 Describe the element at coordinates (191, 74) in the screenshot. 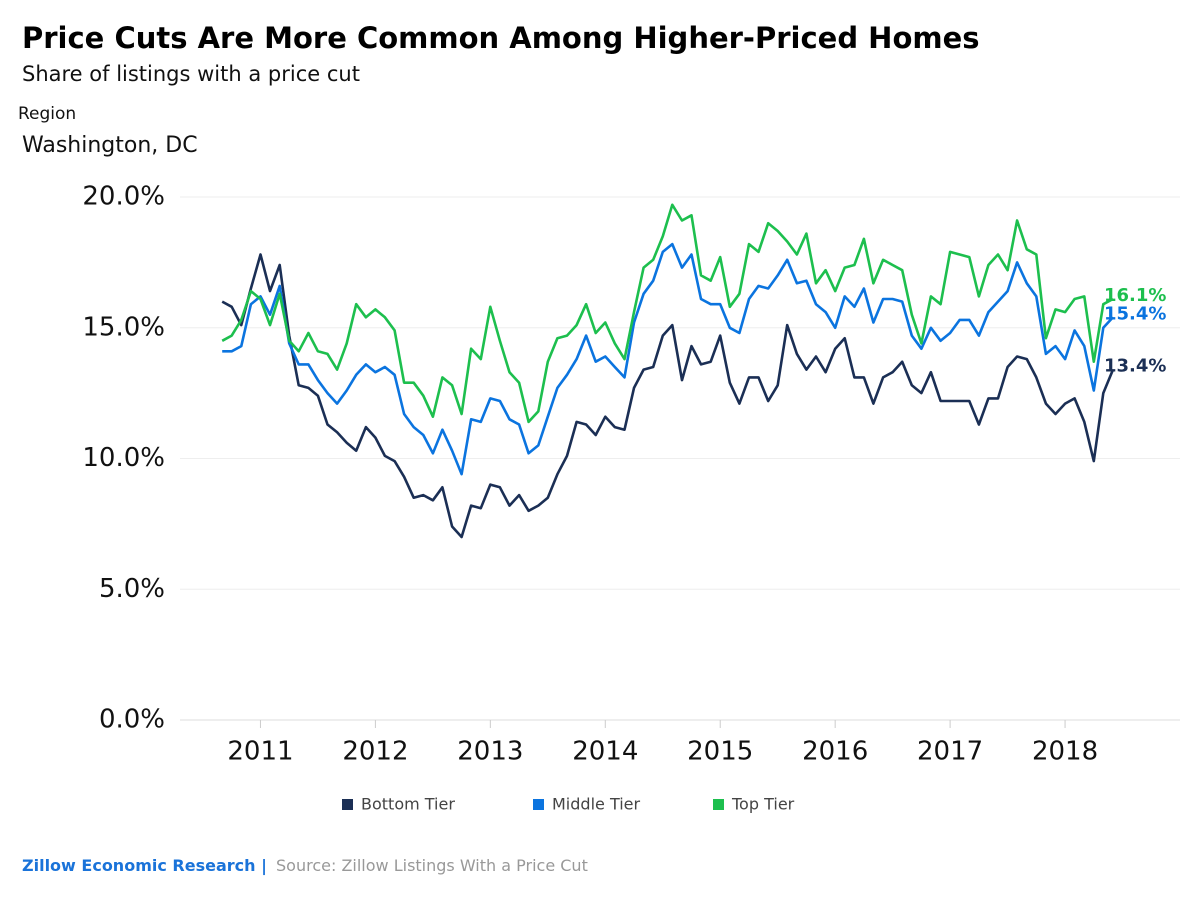

I see `chart-subtitle: Share of listings with a price cut` at that location.